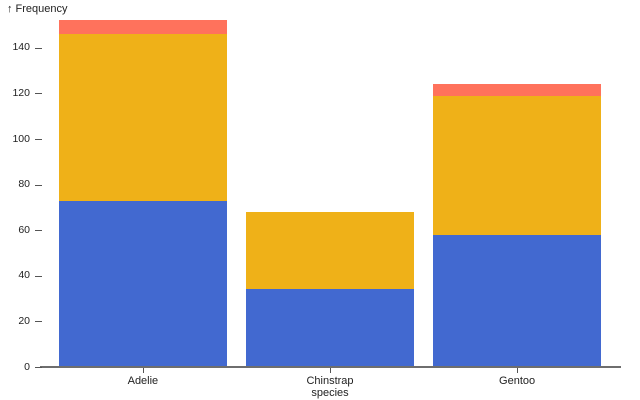 Image resolution: width=640 pixels, height=400 pixels. Describe the element at coordinates (330, 393) in the screenshot. I see `x-axis-label: species` at that location.